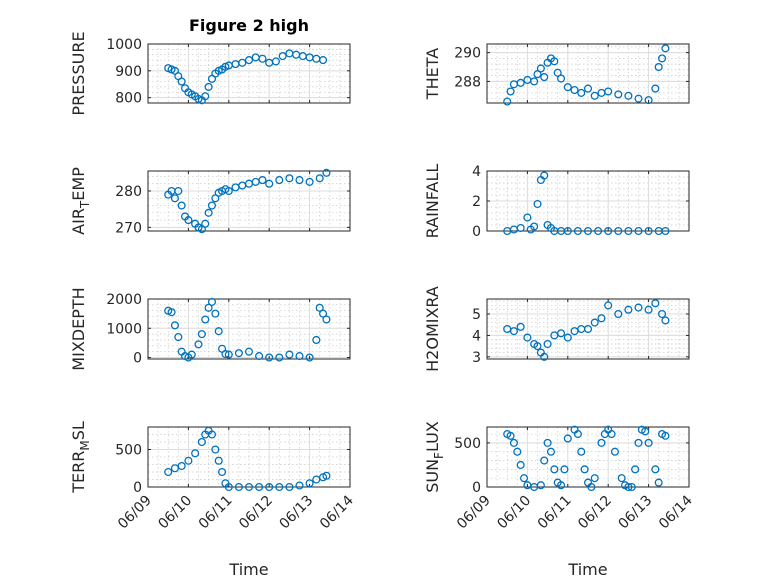  I want to click on subplot-pressure: 800 900 1000 PRESSURE, so click(210, 73).